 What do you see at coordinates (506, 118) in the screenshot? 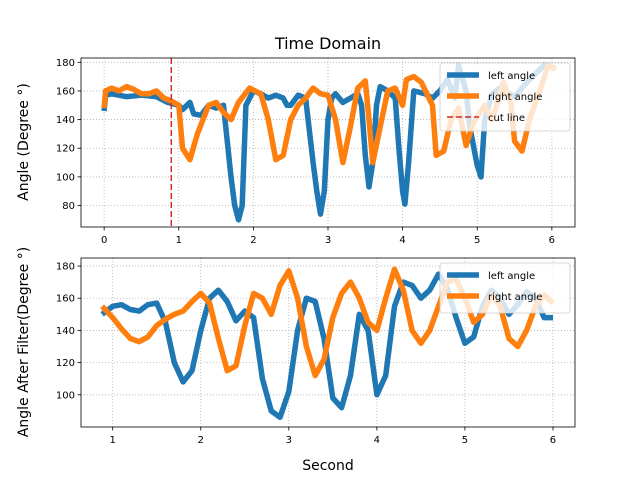
I see `legend-label: cut line` at bounding box center [506, 118].